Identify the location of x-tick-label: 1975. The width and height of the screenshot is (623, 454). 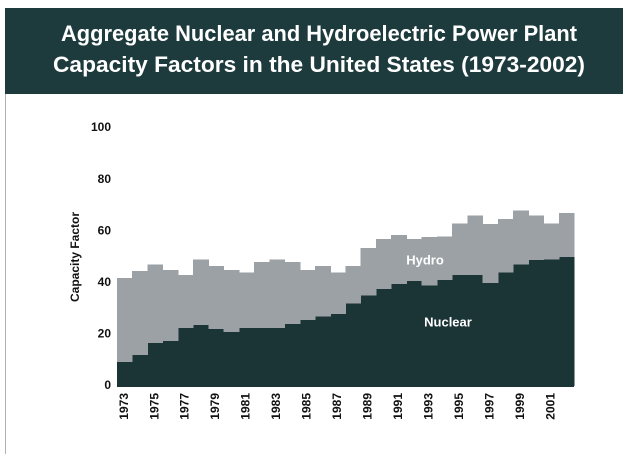
(154, 406).